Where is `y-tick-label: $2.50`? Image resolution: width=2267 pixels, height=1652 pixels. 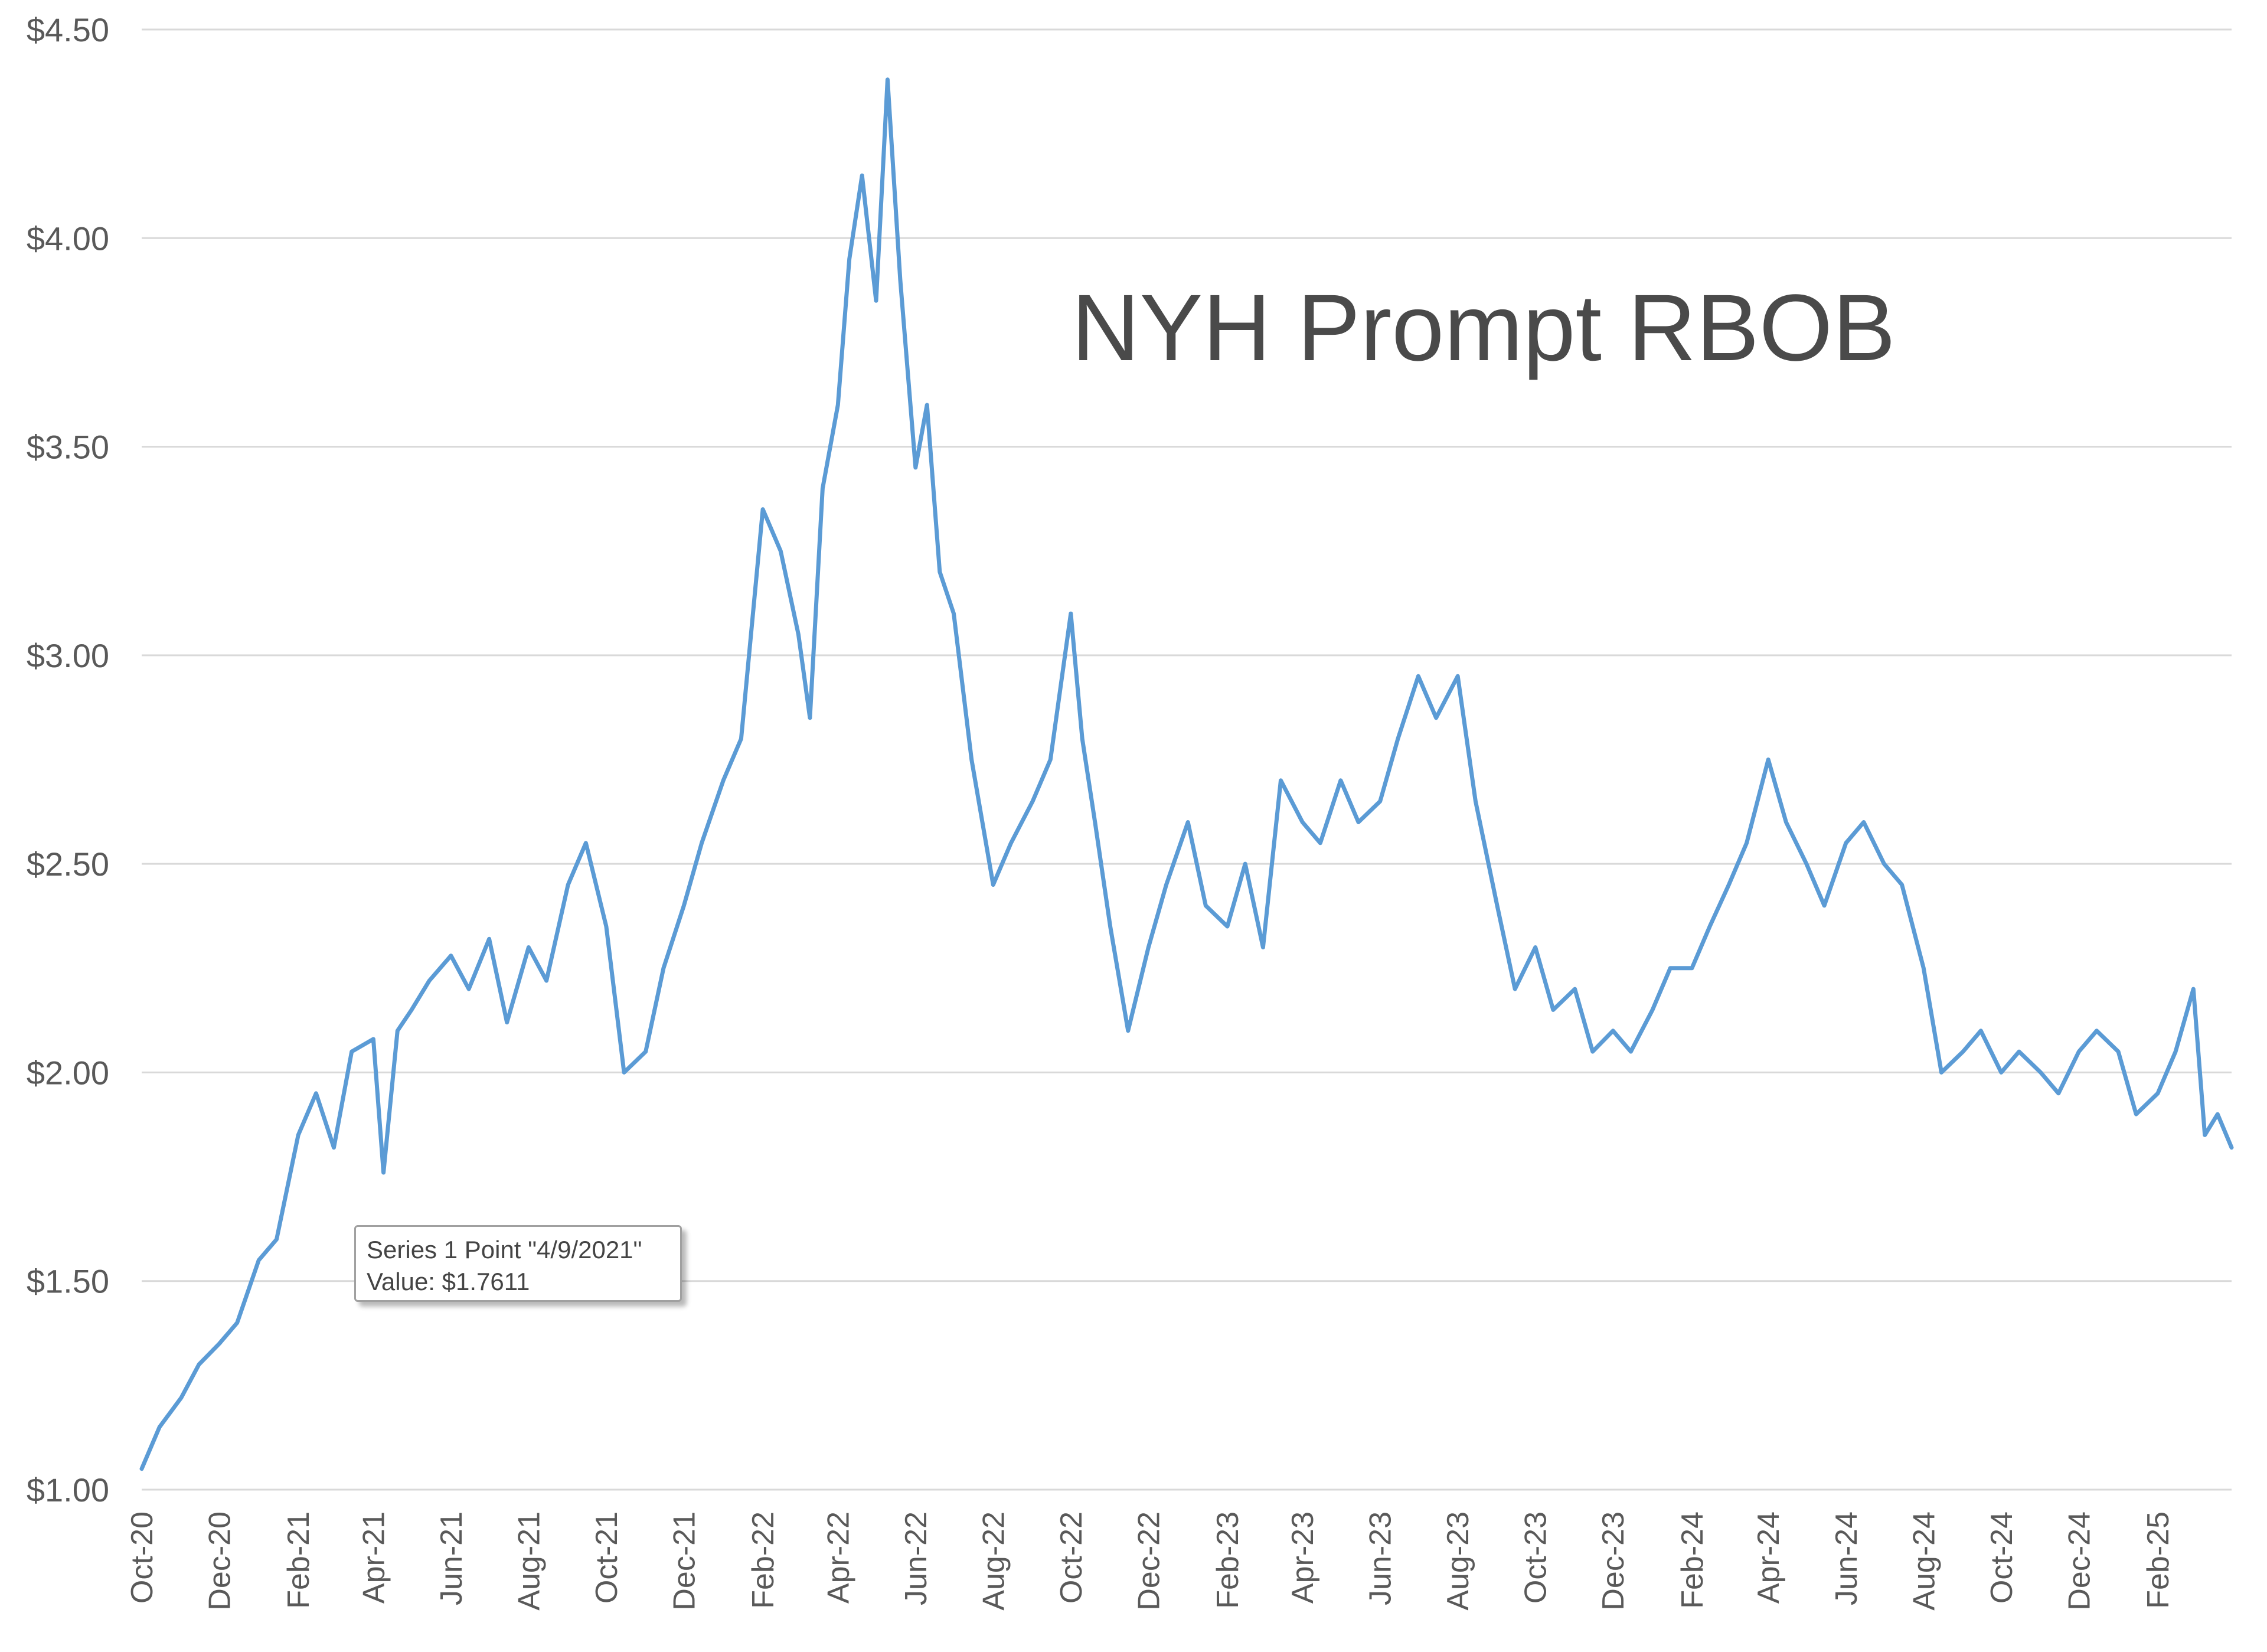 y-tick-label: $2.50 is located at coordinates (68, 864).